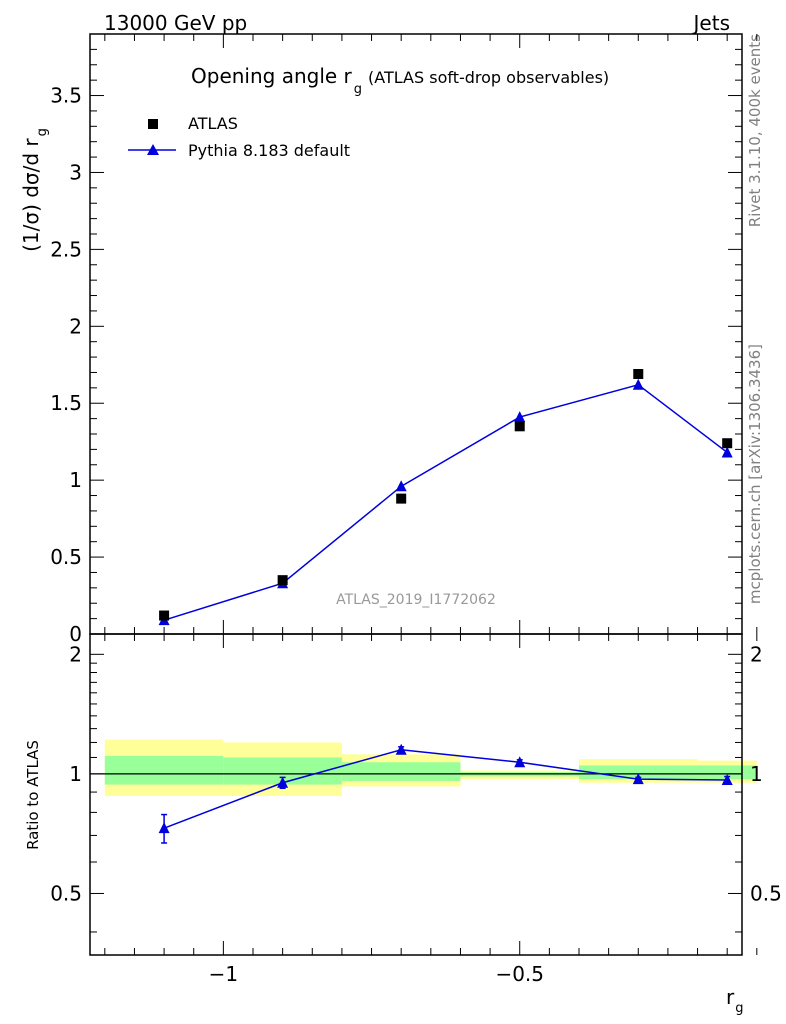 This screenshot has width=786, height=1024. I want to click on analysis-label: ATLAS_2019_I1772062, so click(416, 600).